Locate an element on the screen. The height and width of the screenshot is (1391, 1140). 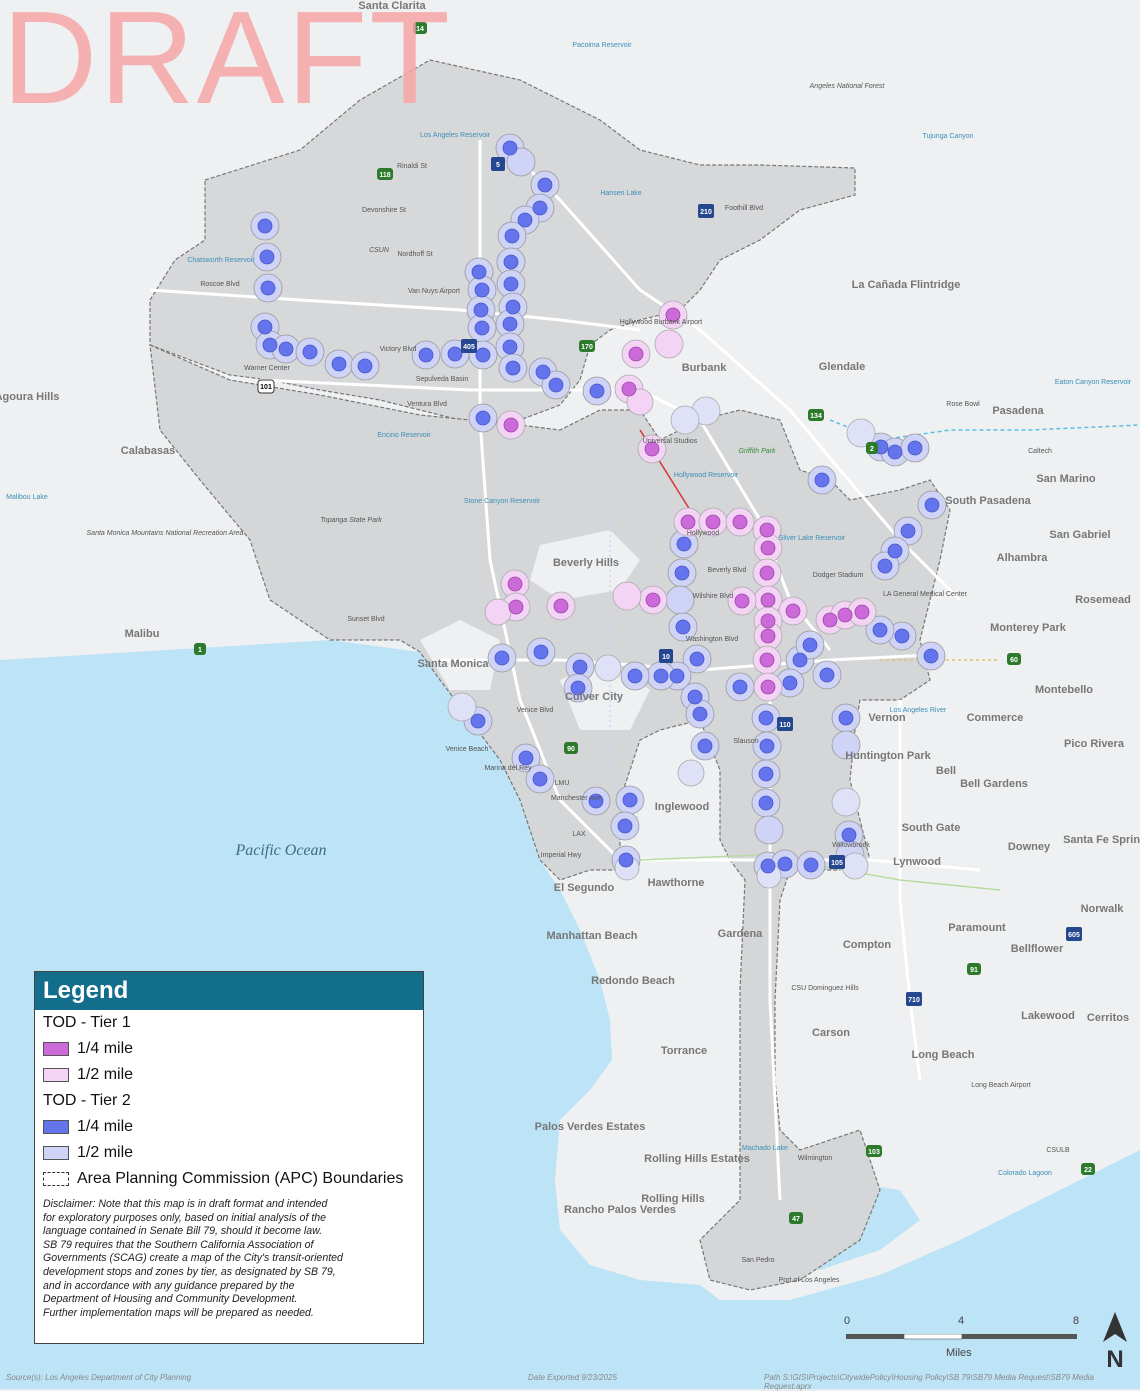
svg-text: La Cañada Flintridge is located at coordinates (906, 285).